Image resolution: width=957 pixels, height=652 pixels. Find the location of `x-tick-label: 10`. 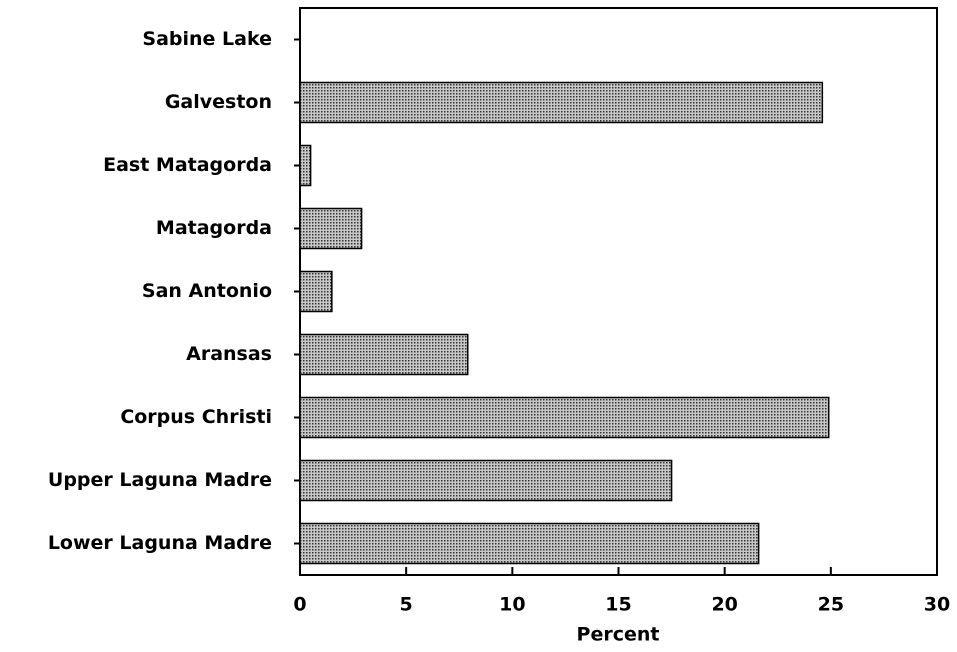

x-tick-label: 10 is located at coordinates (512, 605).